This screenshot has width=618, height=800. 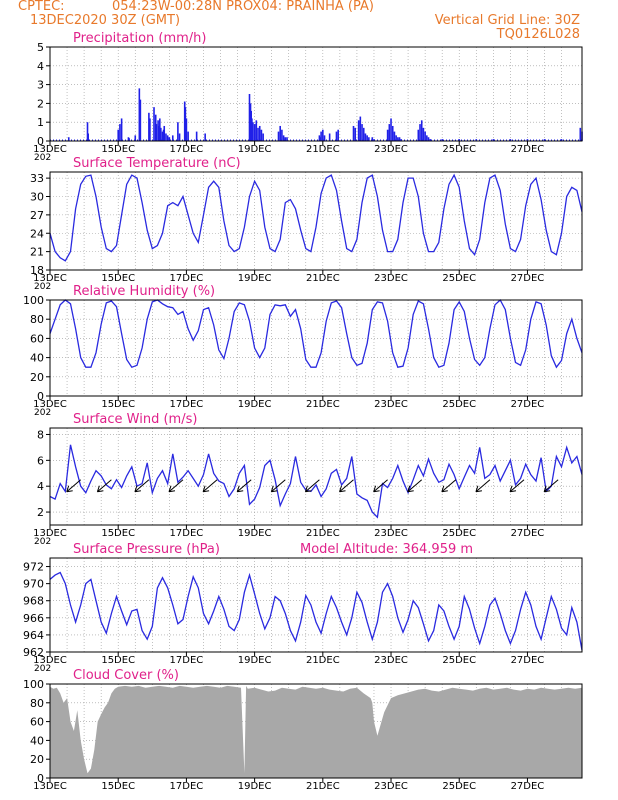 What do you see at coordinates (37, 252) in the screenshot?
I see `temperature-ytick-label: 21` at bounding box center [37, 252].